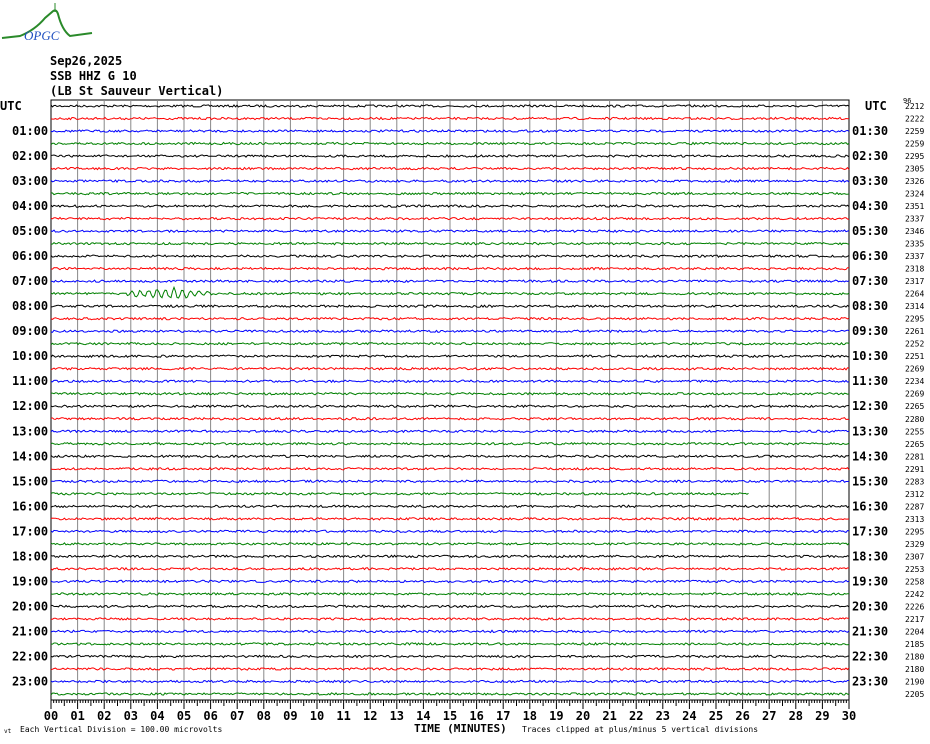 Image resolution: width=930 pixels, height=744 pixels. What do you see at coordinates (914, 694) in the screenshot?
I see `trace-value-label: 2205` at bounding box center [914, 694].